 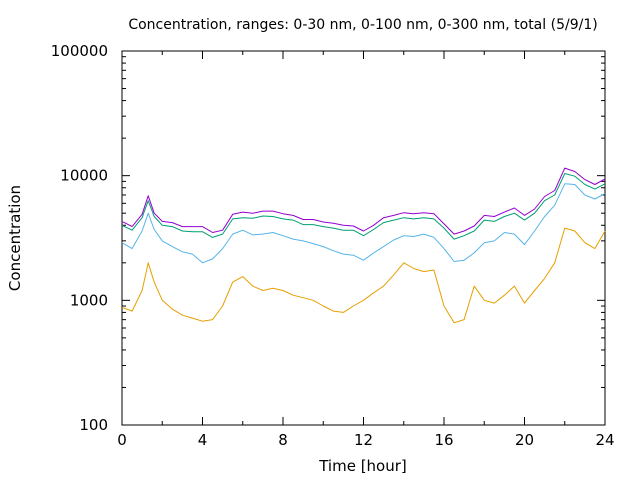 What do you see at coordinates (79, 51) in the screenshot?
I see `y-tick-label: 100000` at bounding box center [79, 51].